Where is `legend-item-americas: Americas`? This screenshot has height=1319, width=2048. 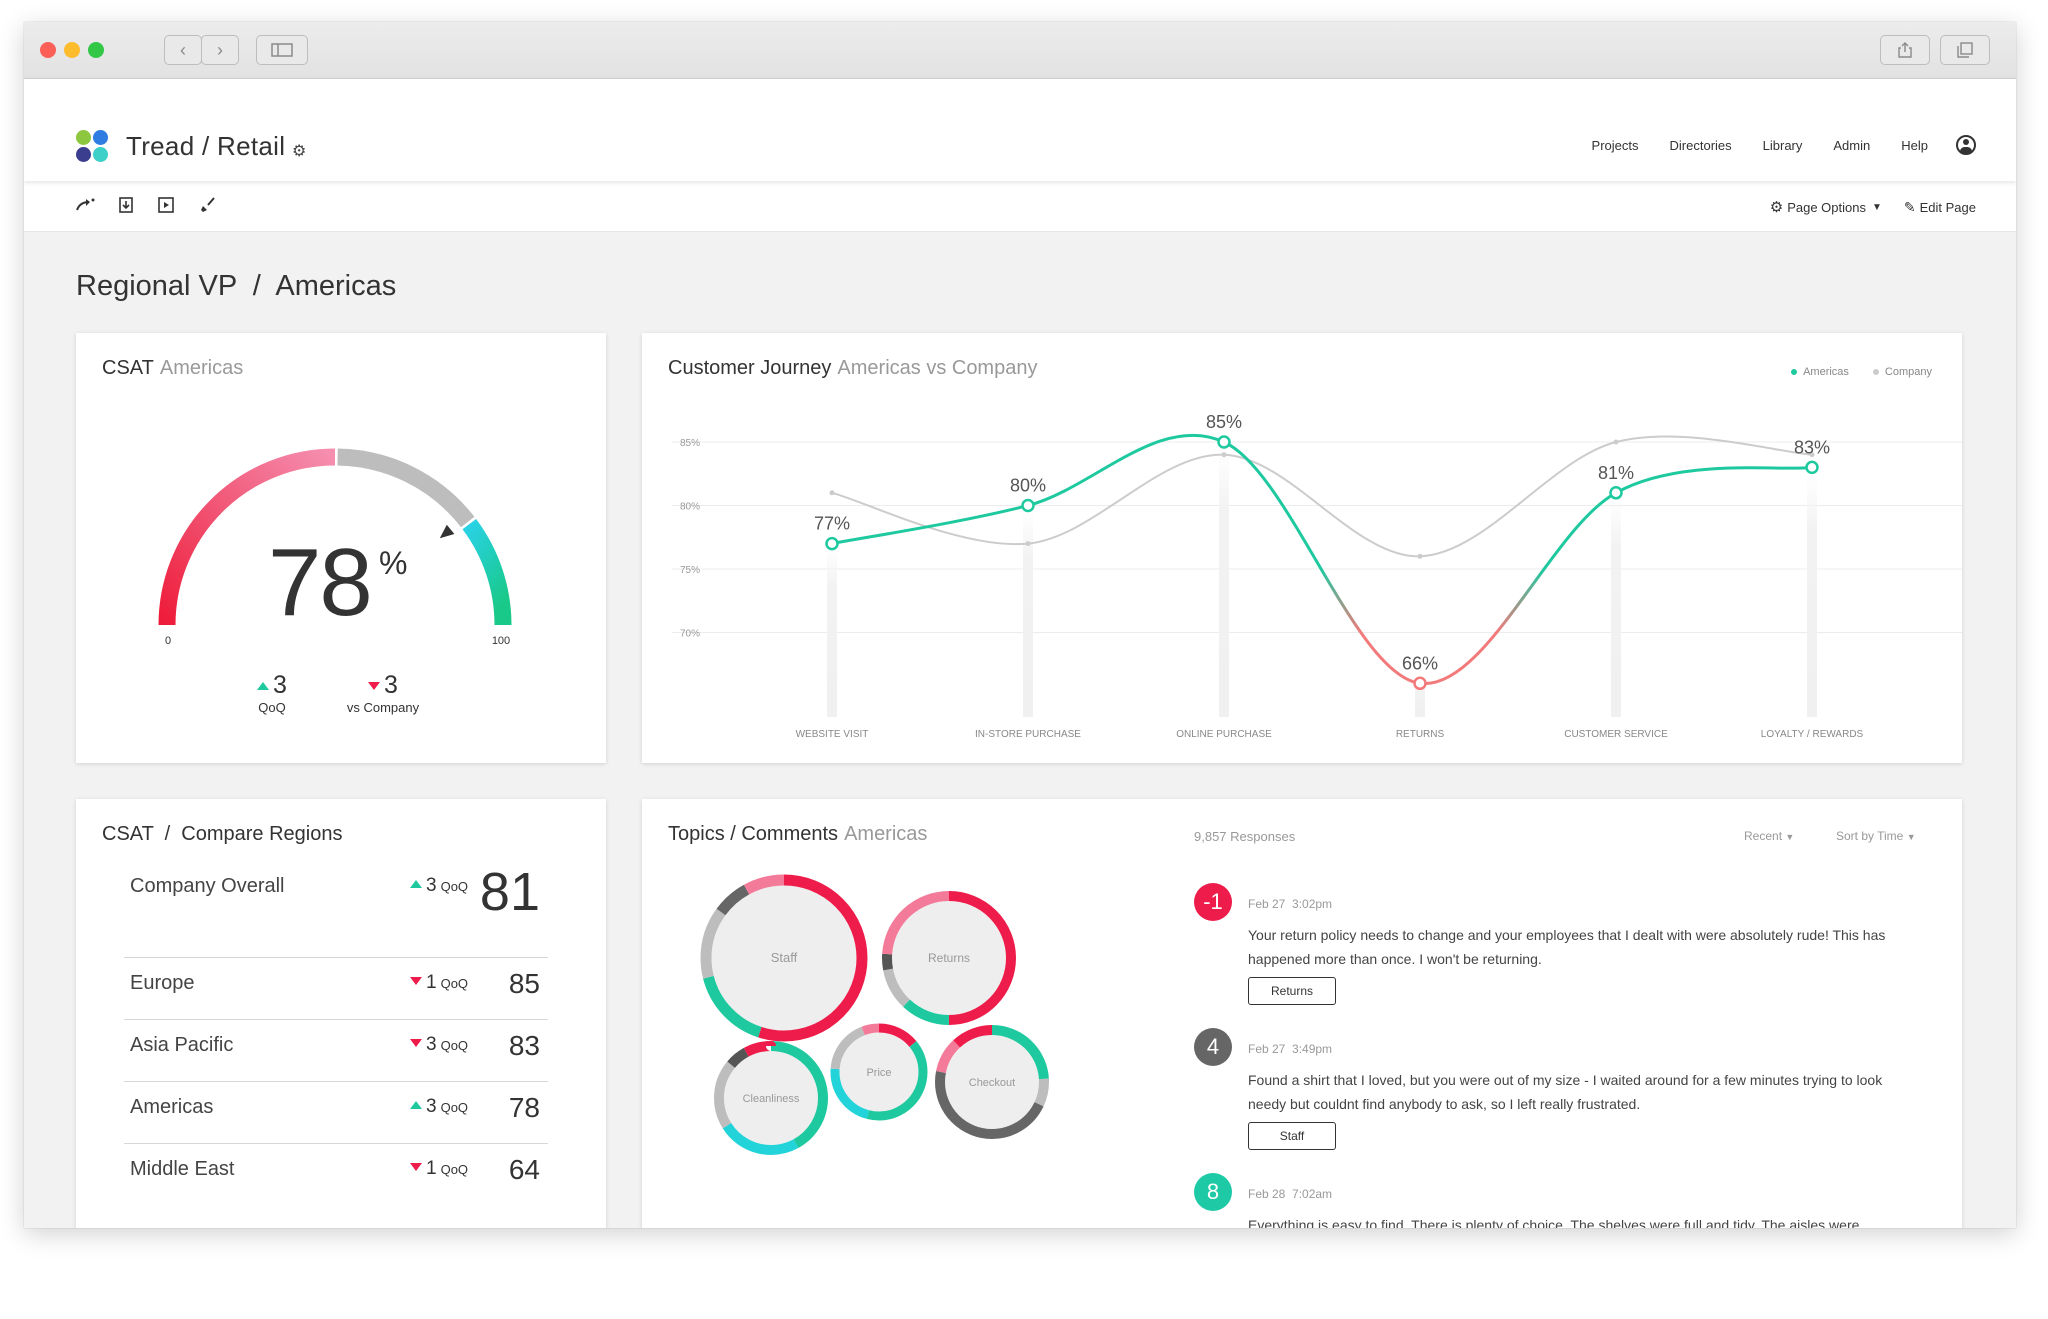
legend-item-americas: Americas is located at coordinates (1820, 372).